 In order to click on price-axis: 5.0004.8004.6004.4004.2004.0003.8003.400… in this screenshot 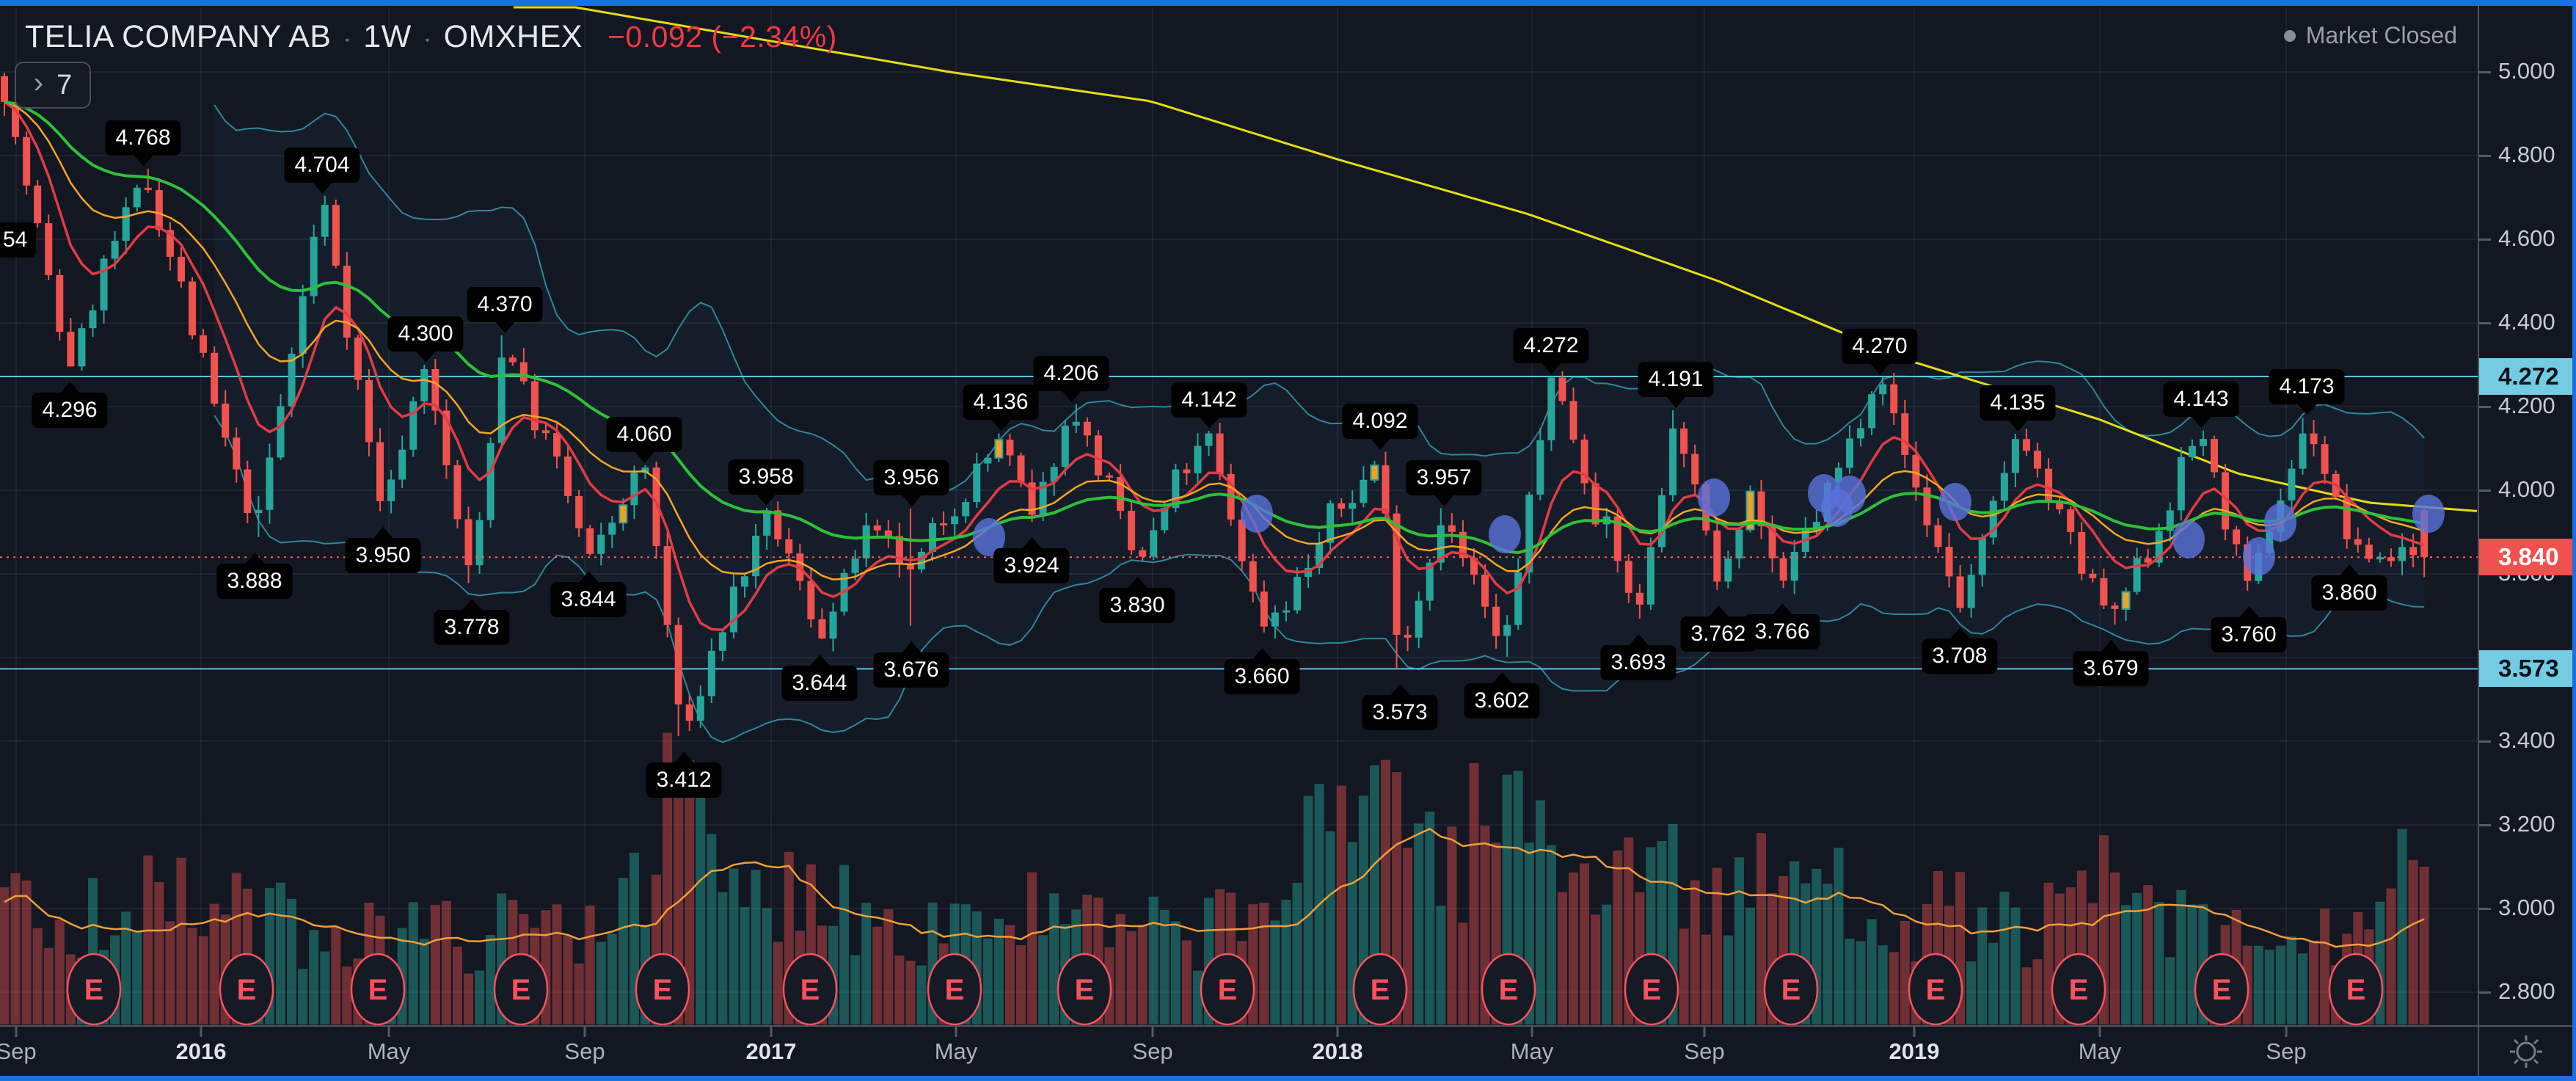, I will do `click(2526, 516)`.